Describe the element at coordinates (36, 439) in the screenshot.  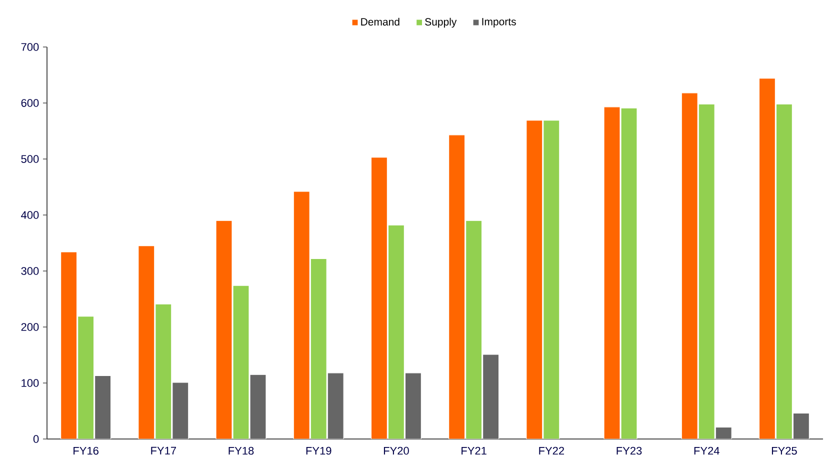
I see `y-tick-label: 0` at that location.